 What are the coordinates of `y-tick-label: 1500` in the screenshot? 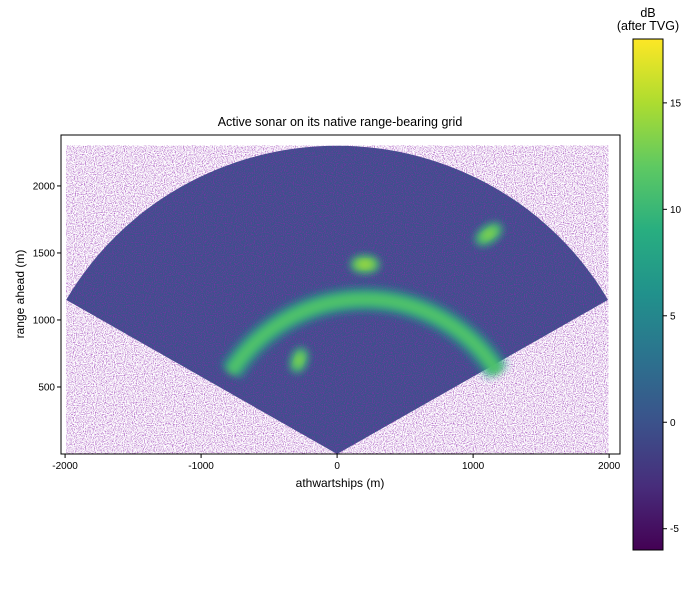 It's located at (44, 253).